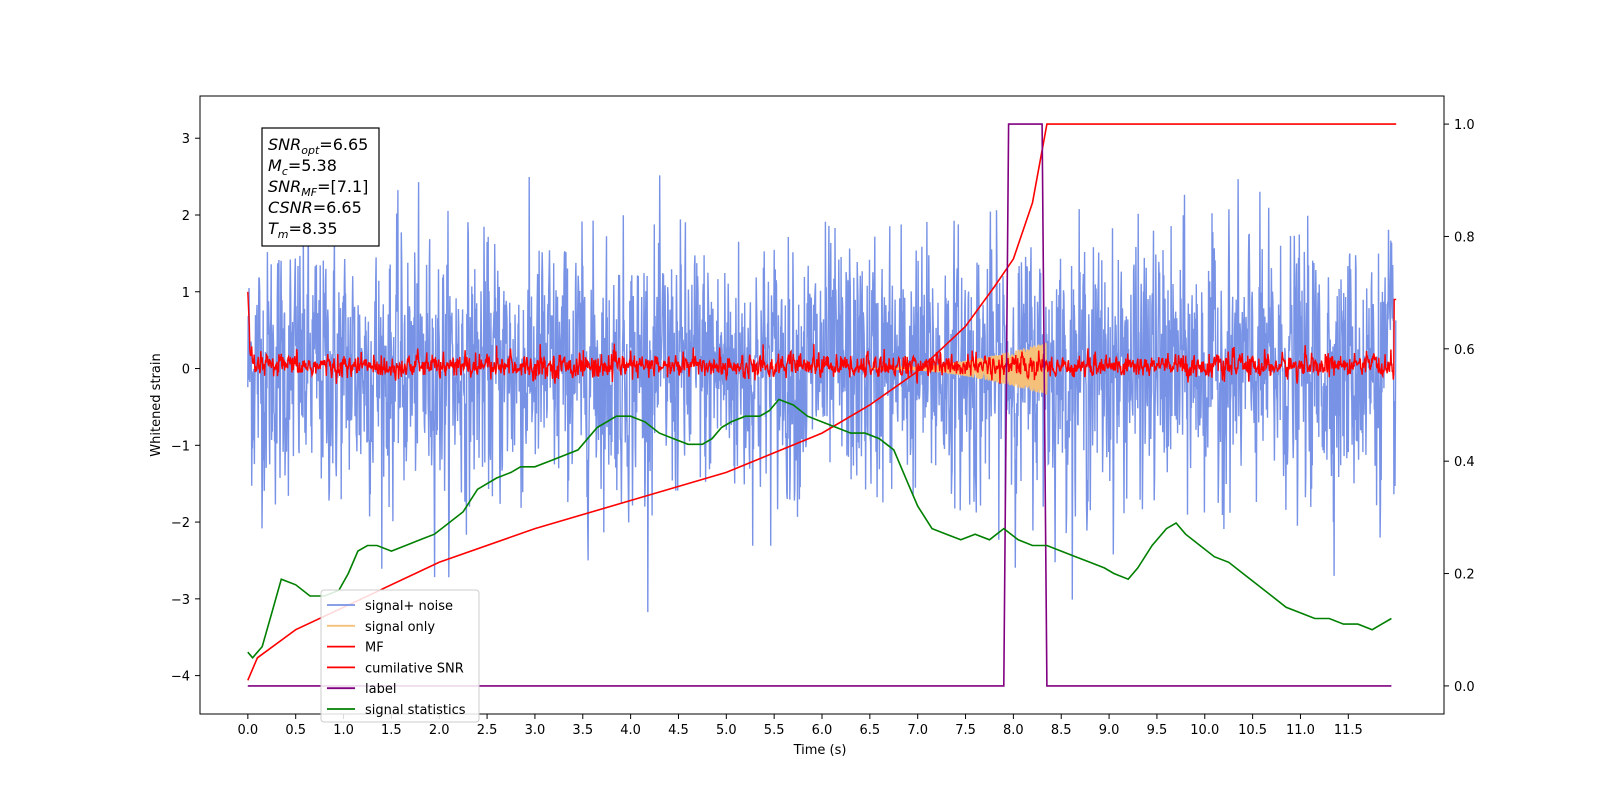 The width and height of the screenshot is (1600, 800). Describe the element at coordinates (313, 228) in the screenshot. I see `annotation-value: =8.35` at that location.